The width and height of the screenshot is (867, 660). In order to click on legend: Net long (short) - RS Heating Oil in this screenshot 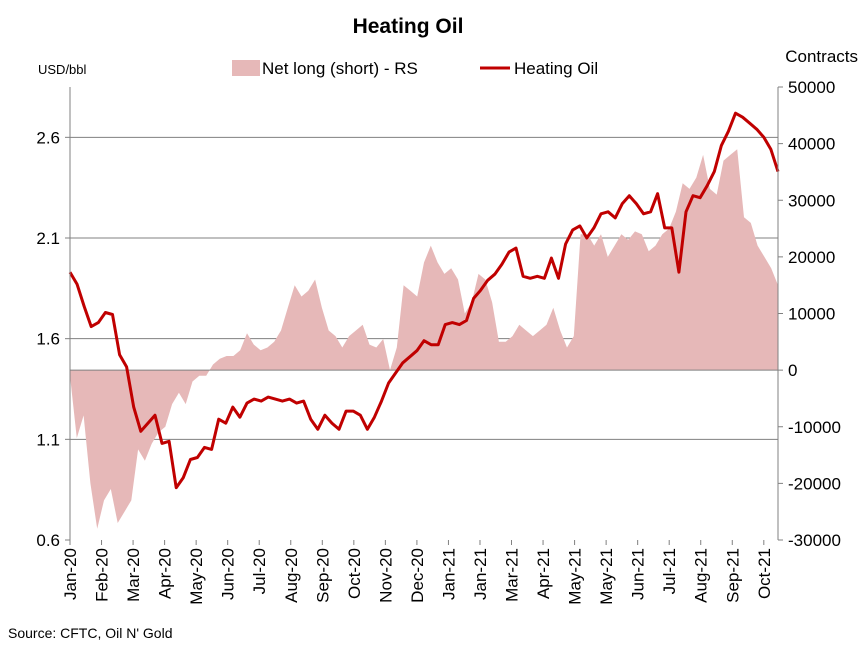, I will do `click(415, 68)`.